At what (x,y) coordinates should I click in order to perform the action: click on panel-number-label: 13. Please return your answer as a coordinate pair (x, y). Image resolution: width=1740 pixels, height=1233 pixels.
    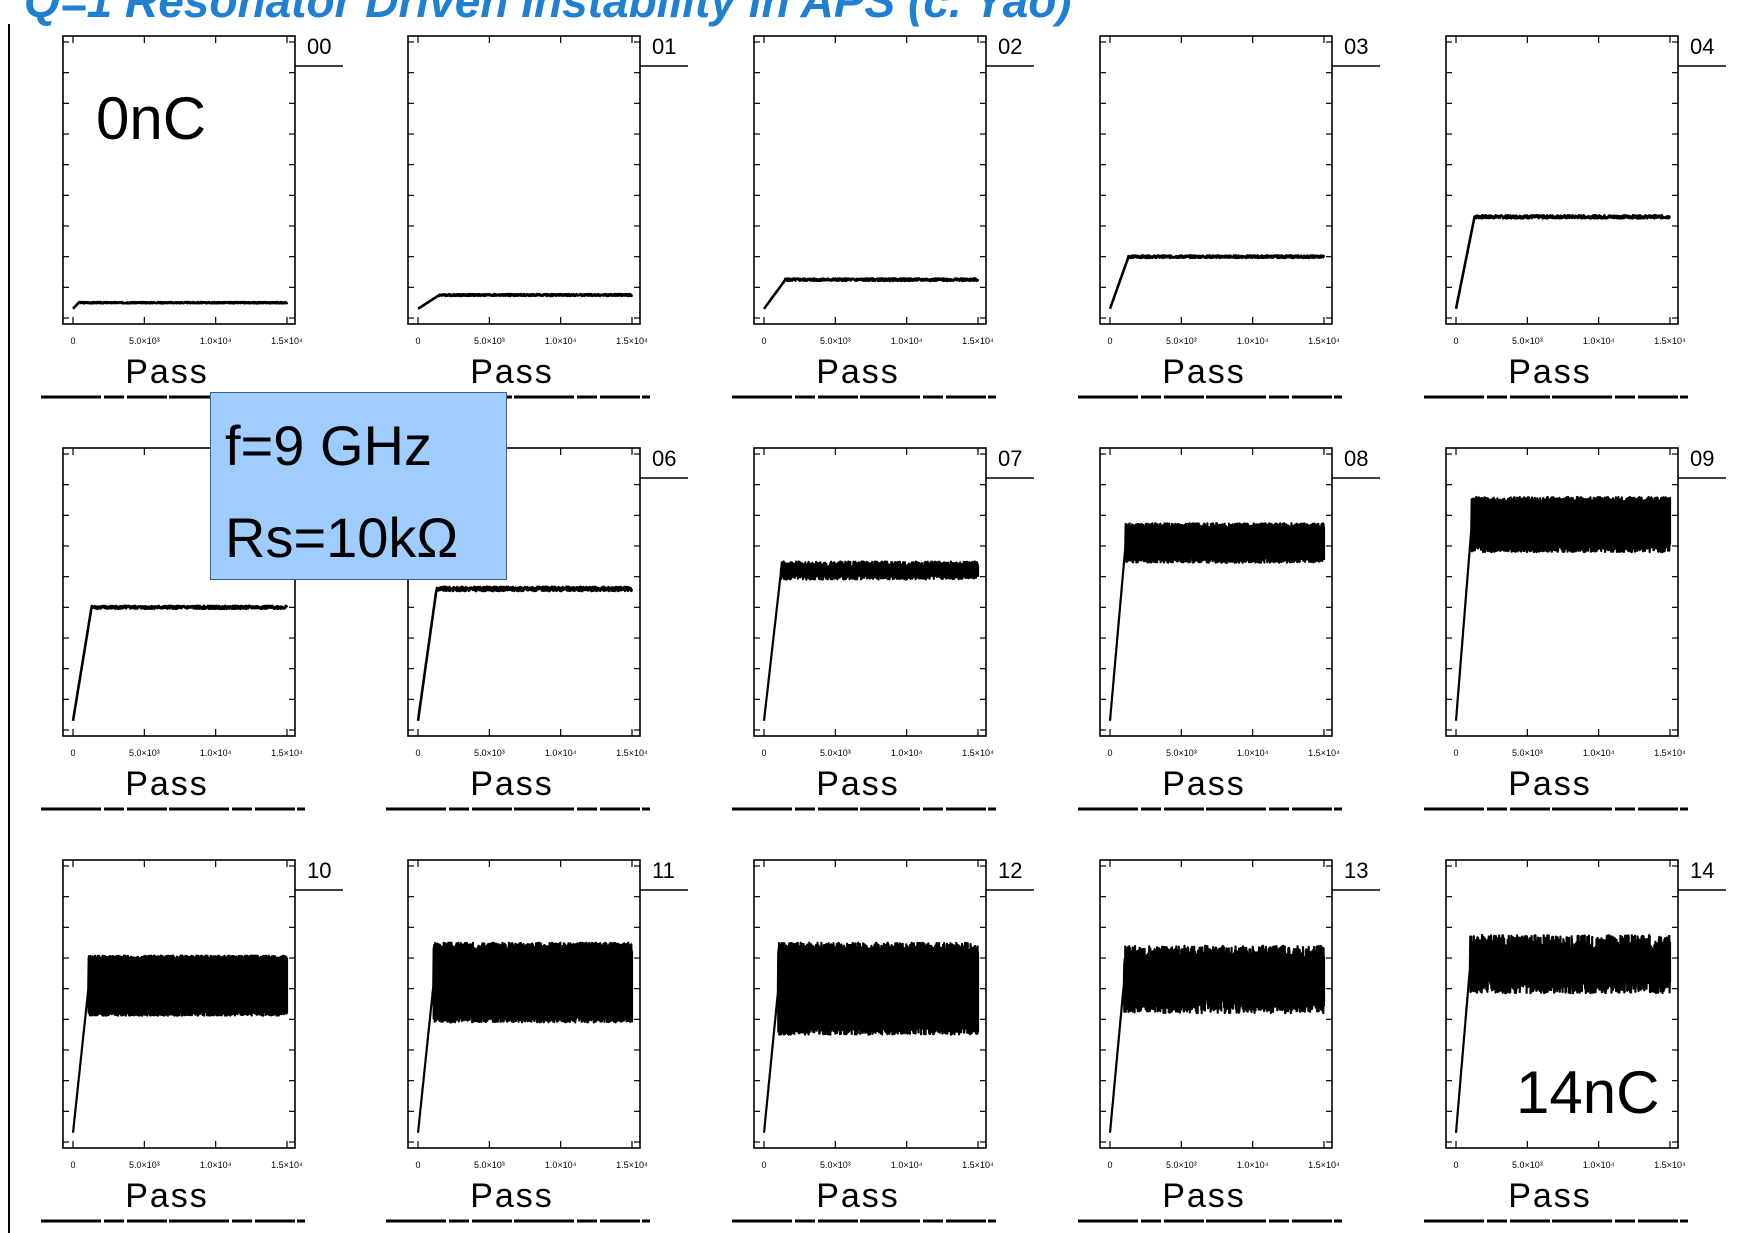
    Looking at the image, I should click on (1356, 870).